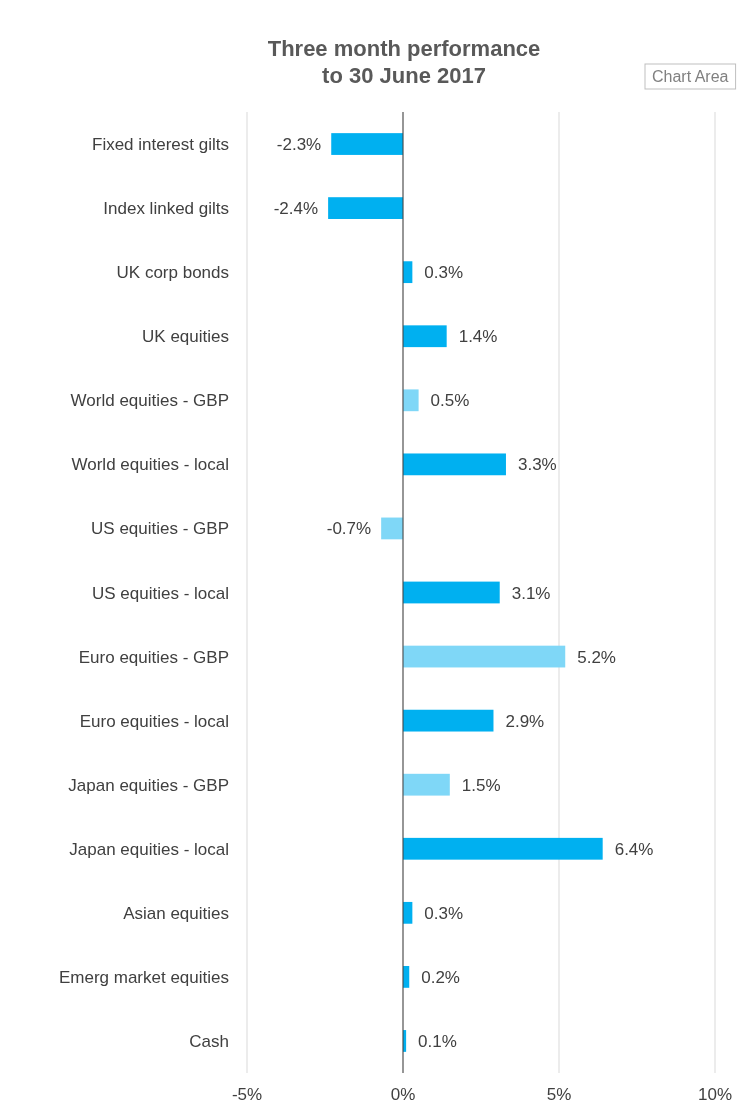  What do you see at coordinates (299, 145) in the screenshot?
I see `data-label: -2.3%` at bounding box center [299, 145].